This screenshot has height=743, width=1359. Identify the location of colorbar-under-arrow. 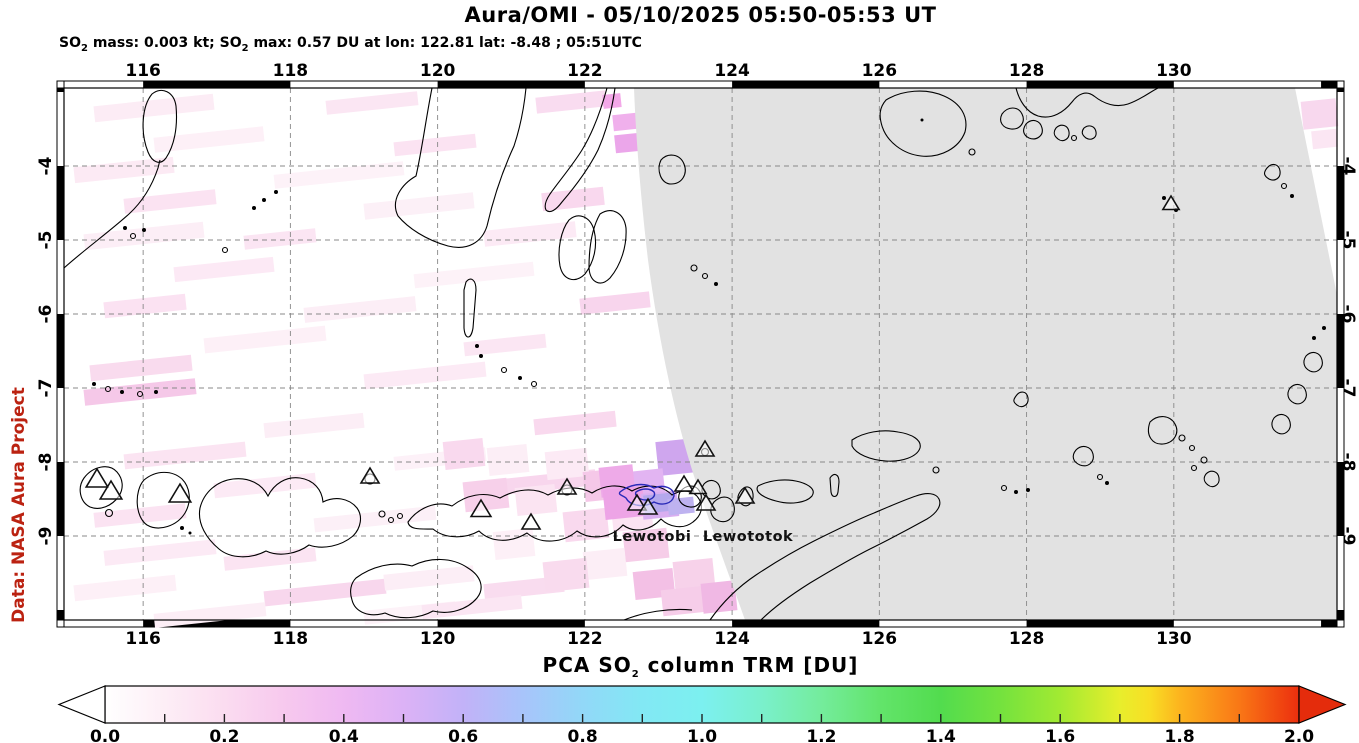
(81, 704).